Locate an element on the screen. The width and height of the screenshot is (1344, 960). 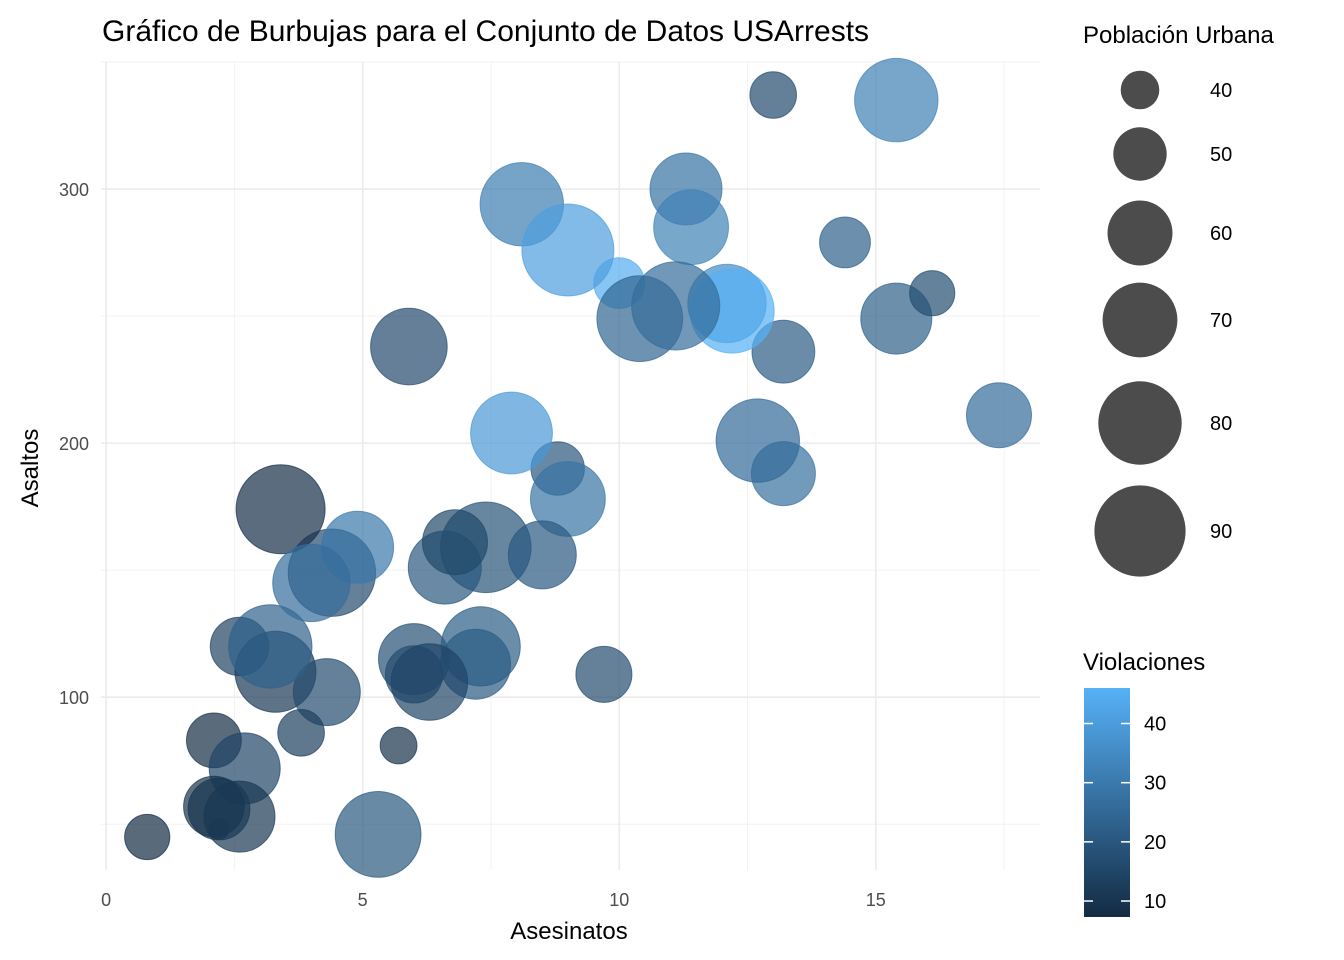
size-legend-label: 80 is located at coordinates (1221, 424).